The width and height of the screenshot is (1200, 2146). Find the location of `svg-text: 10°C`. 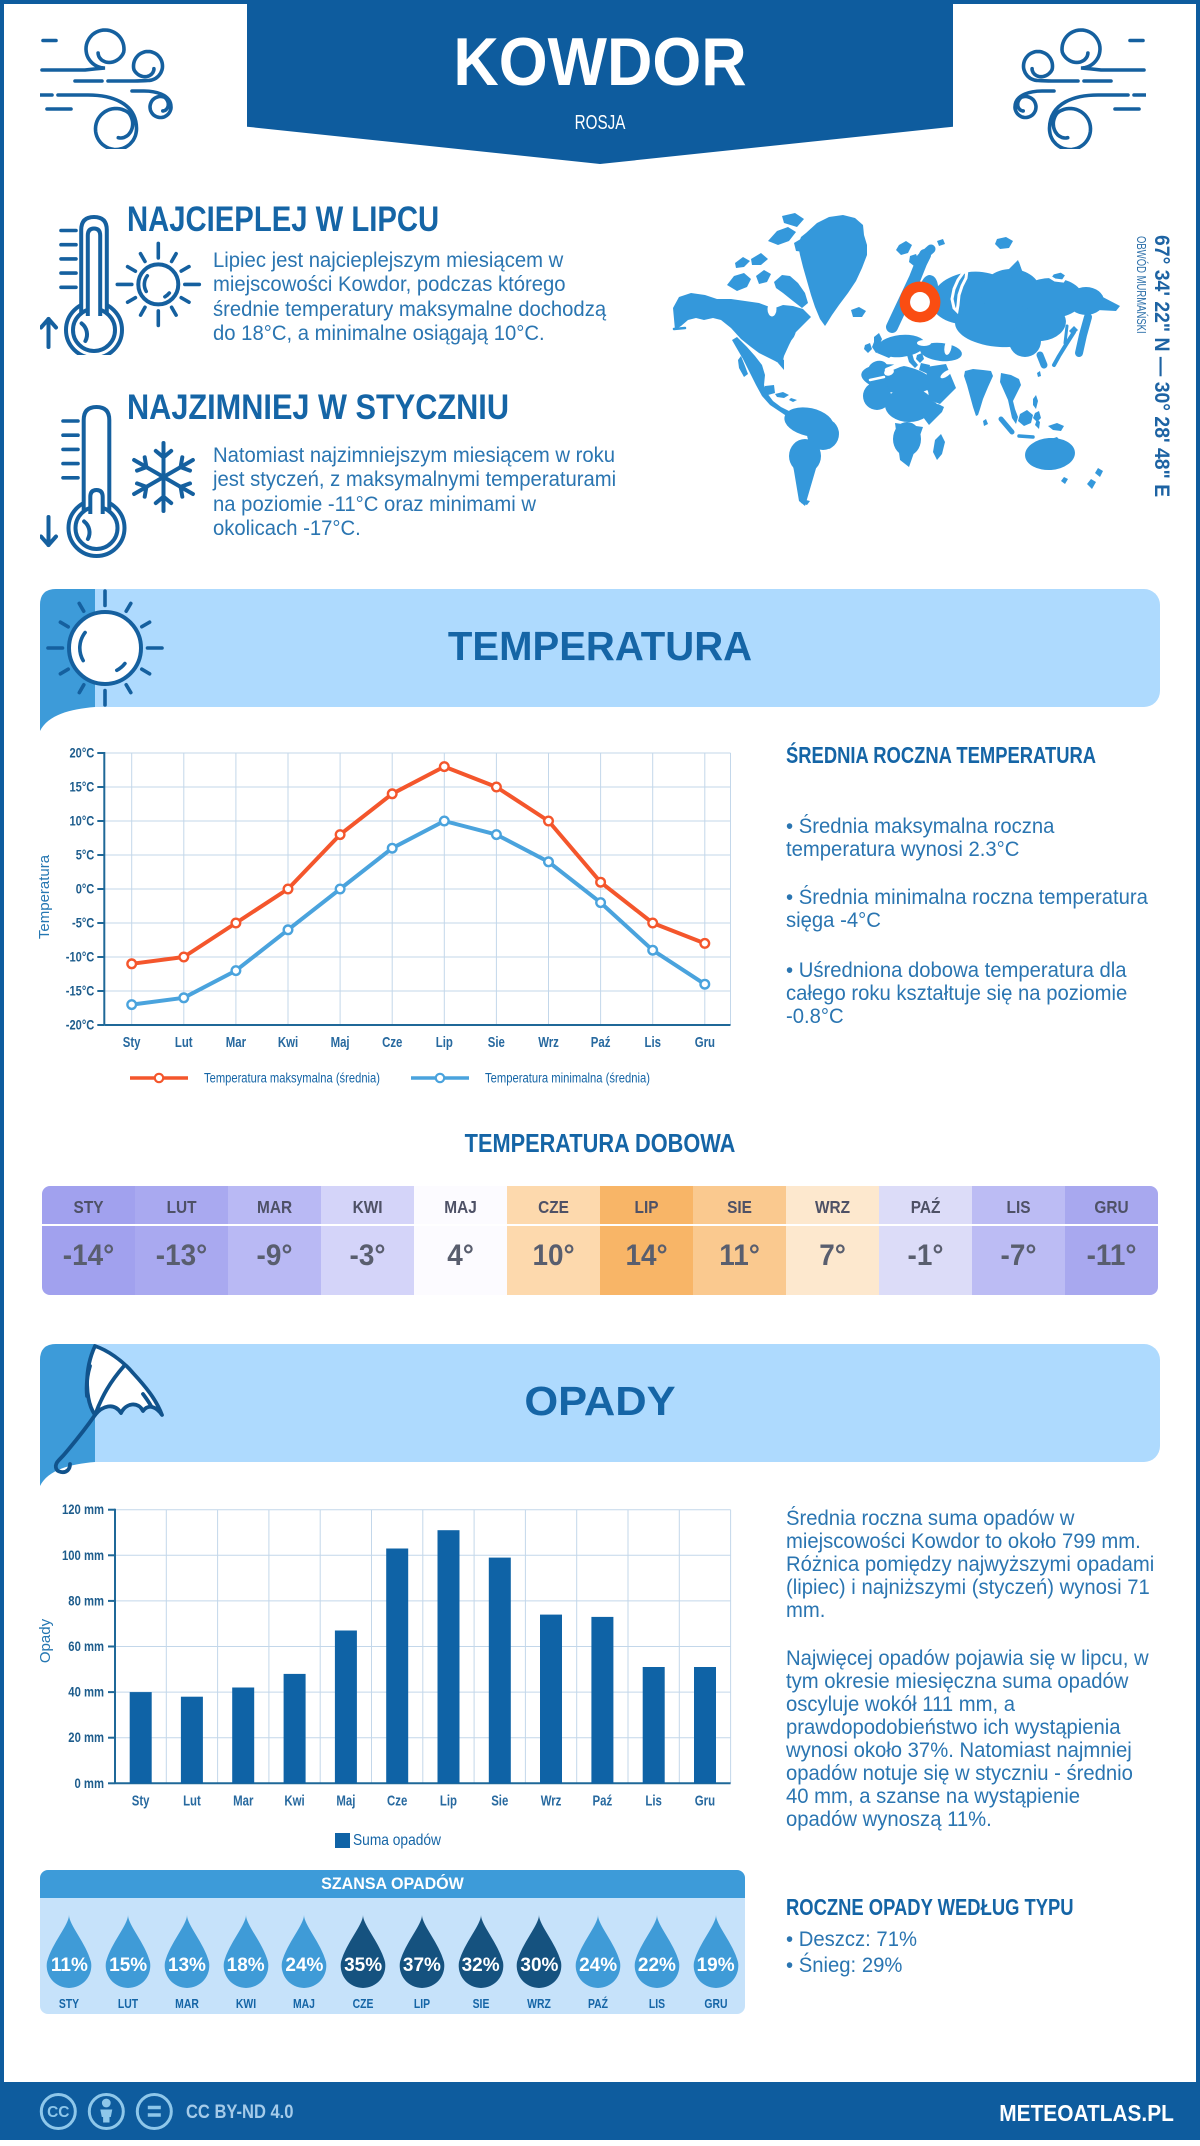

svg-text: 10°C is located at coordinates (82, 821).